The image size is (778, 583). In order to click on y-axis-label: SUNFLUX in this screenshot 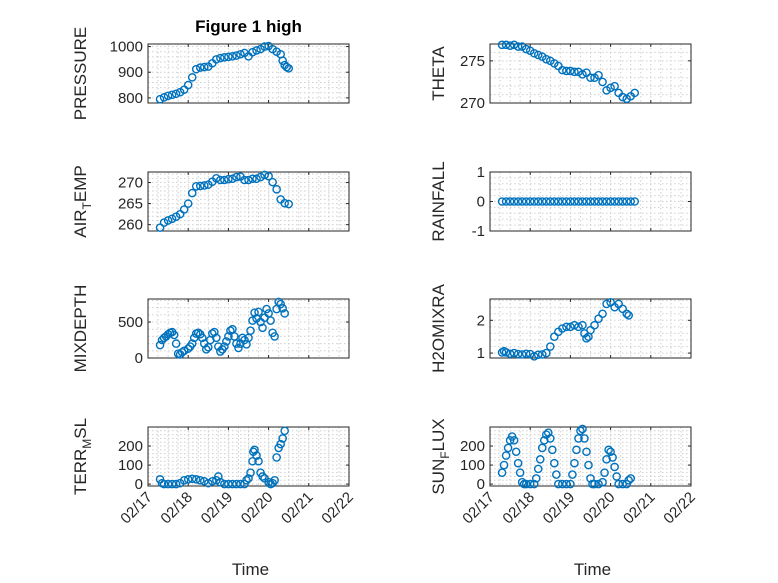, I will do `click(440, 456)`.